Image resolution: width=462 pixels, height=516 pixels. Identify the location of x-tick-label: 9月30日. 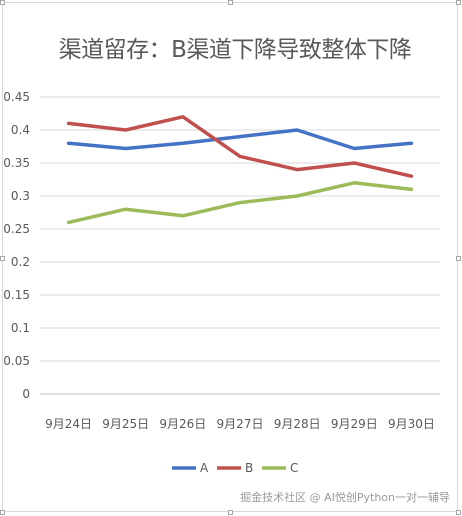
(411, 424).